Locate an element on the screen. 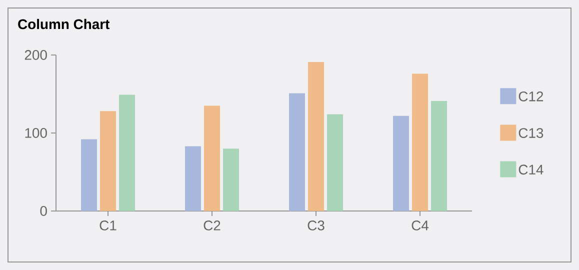  legend-label: C13 is located at coordinates (531, 133).